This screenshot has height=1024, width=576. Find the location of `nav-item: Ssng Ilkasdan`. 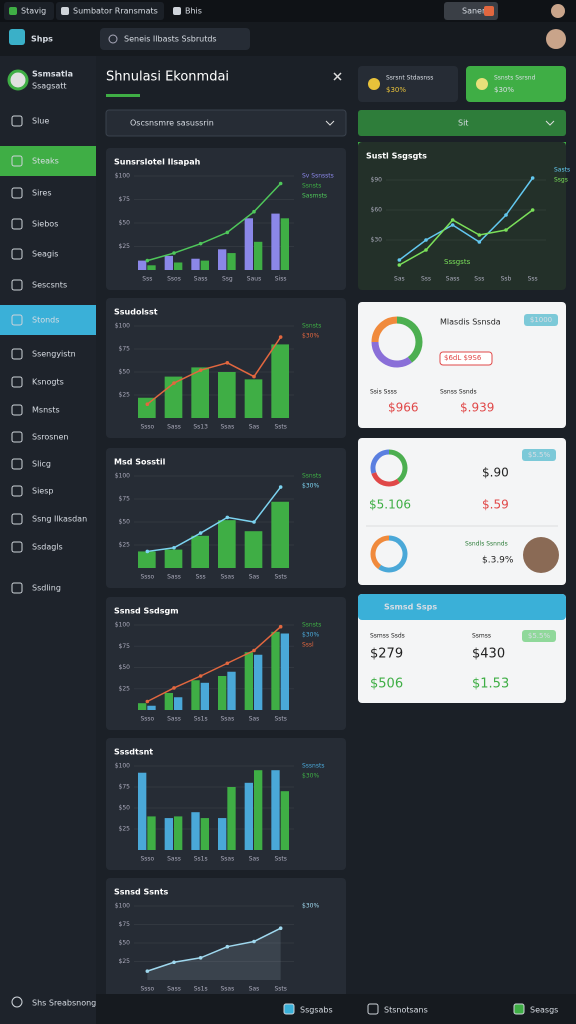

nav-item: Ssng Ilkasdan is located at coordinates (59, 519).